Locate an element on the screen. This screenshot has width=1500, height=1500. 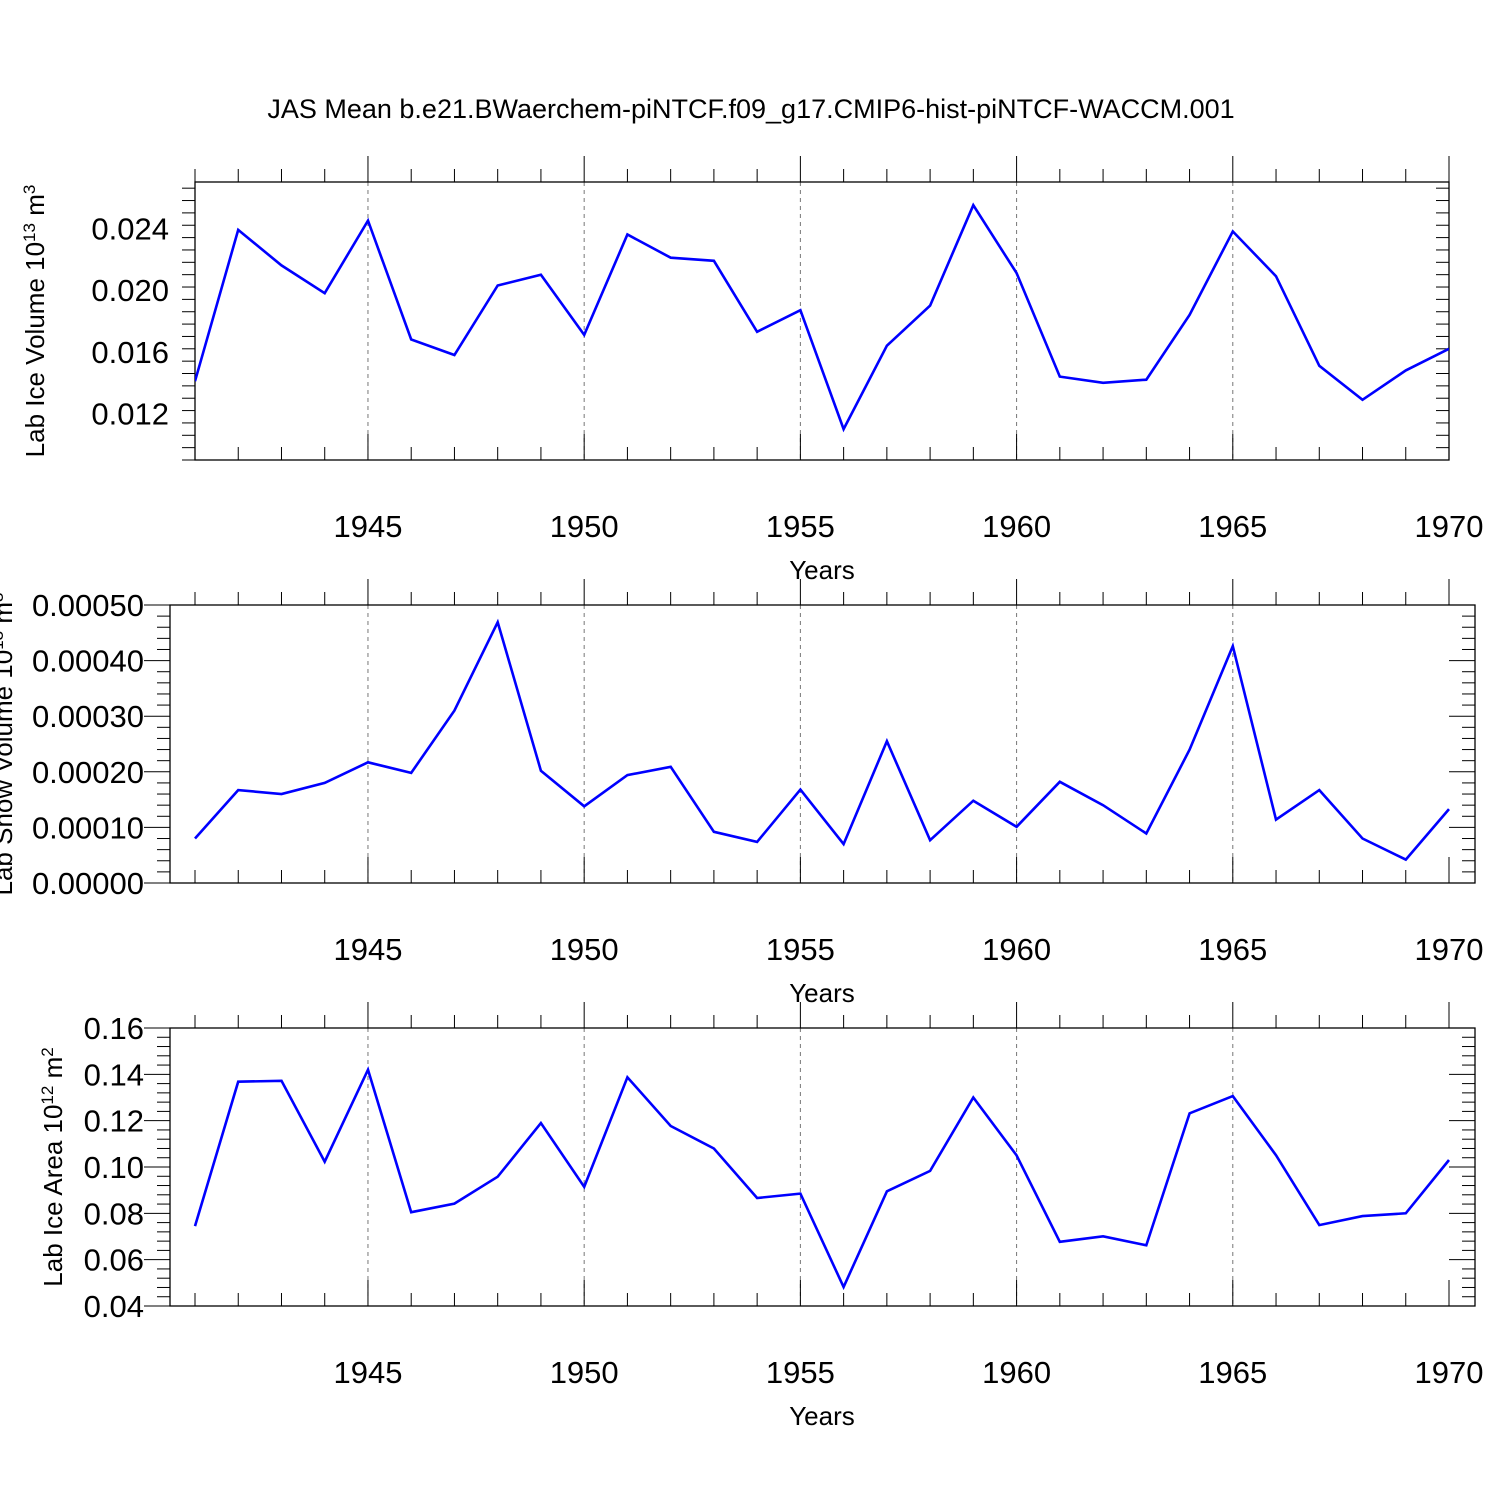
y-tick-label: 0.00010 is located at coordinates (88, 827).